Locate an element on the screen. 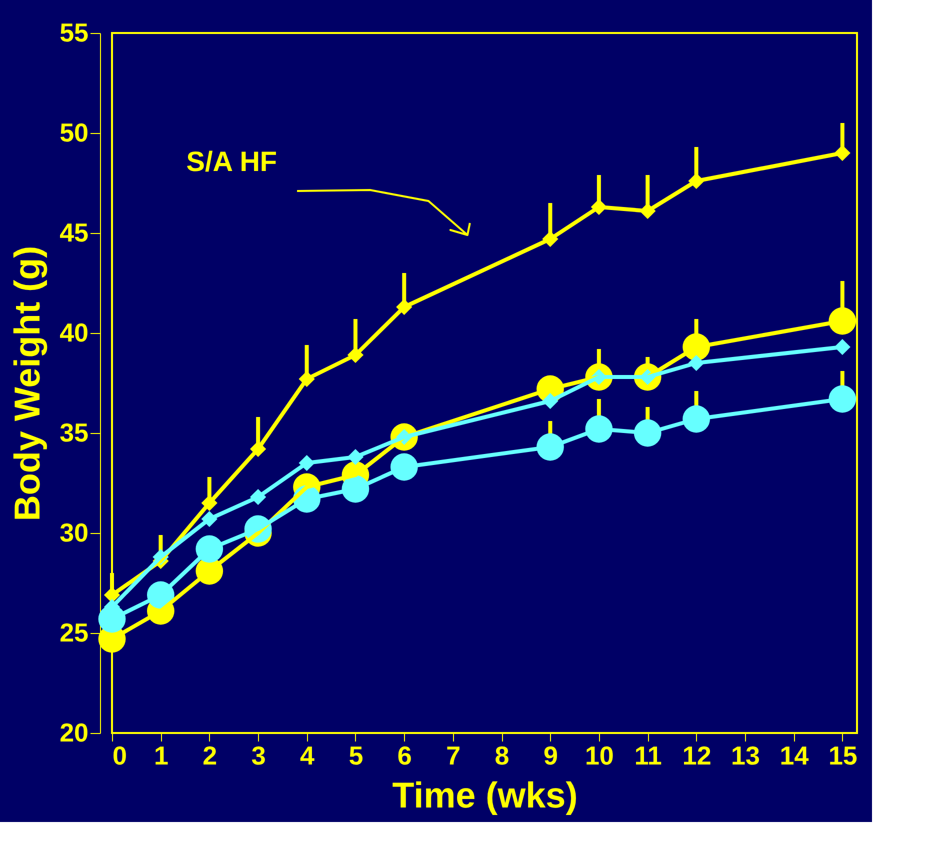 The height and width of the screenshot is (864, 944). x-tick-label: 4 is located at coordinates (308, 755).